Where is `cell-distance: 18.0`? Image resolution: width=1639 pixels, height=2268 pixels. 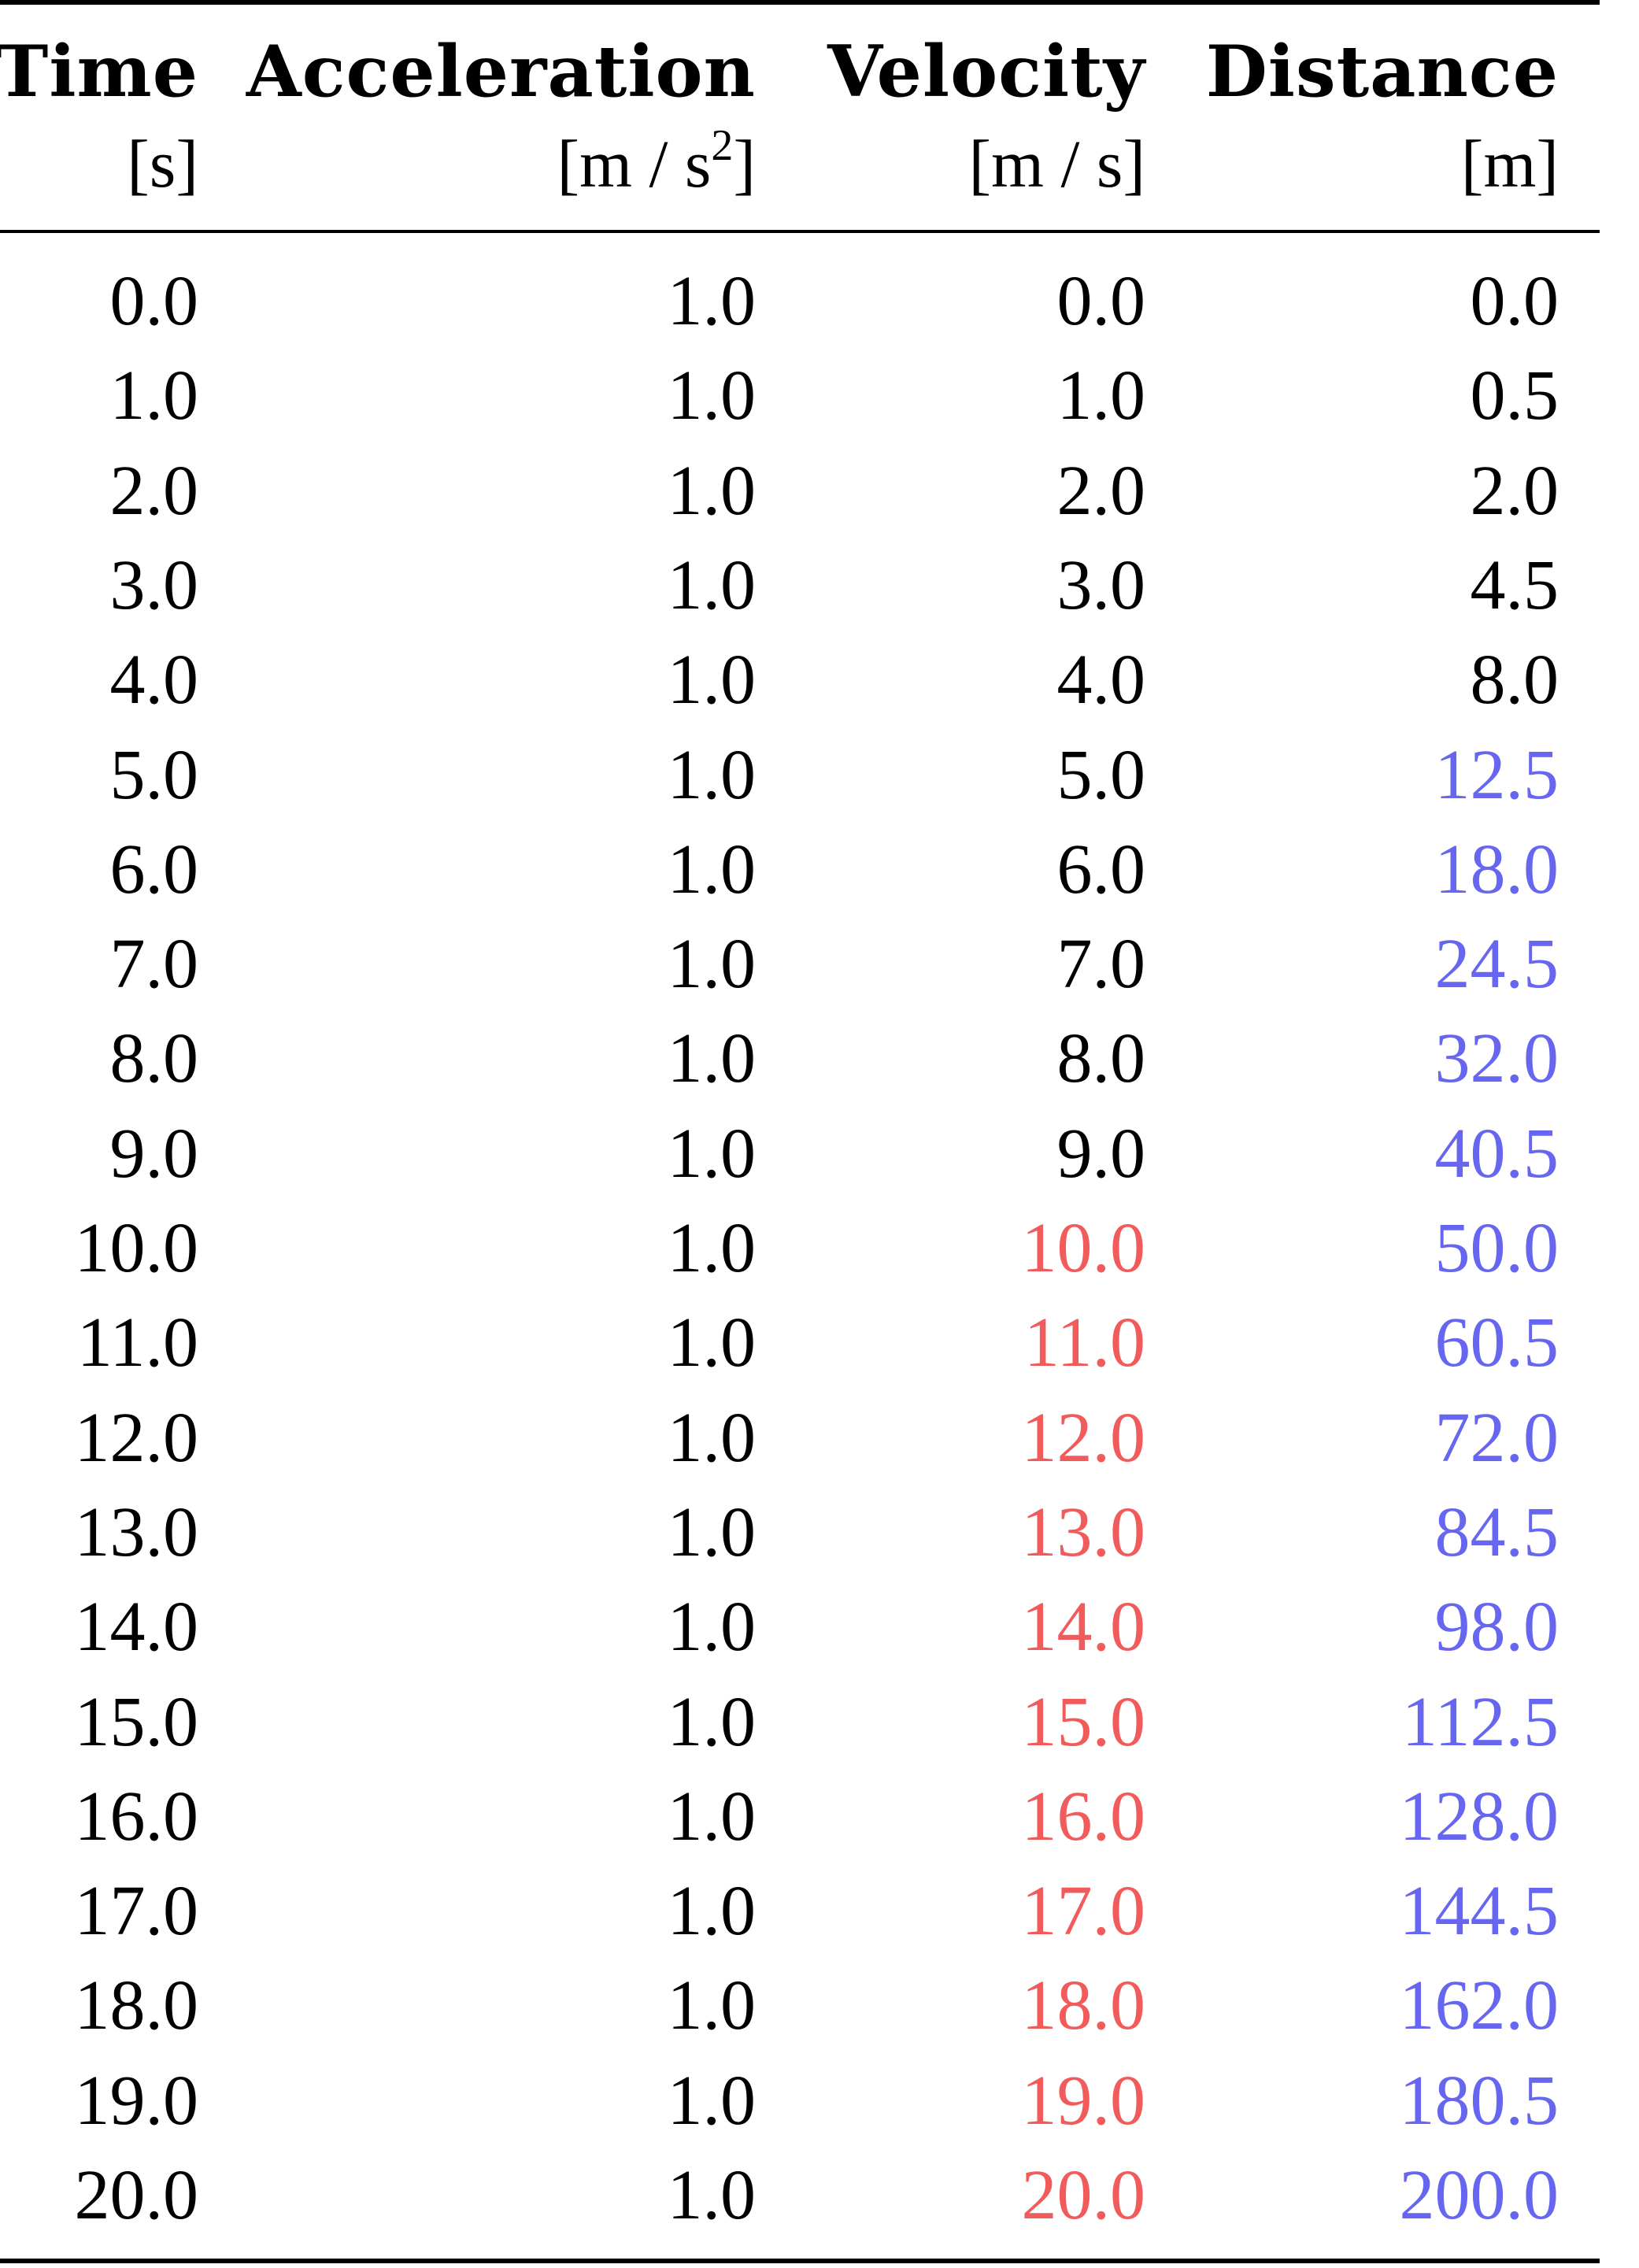
cell-distance: 18.0 is located at coordinates (1496, 869).